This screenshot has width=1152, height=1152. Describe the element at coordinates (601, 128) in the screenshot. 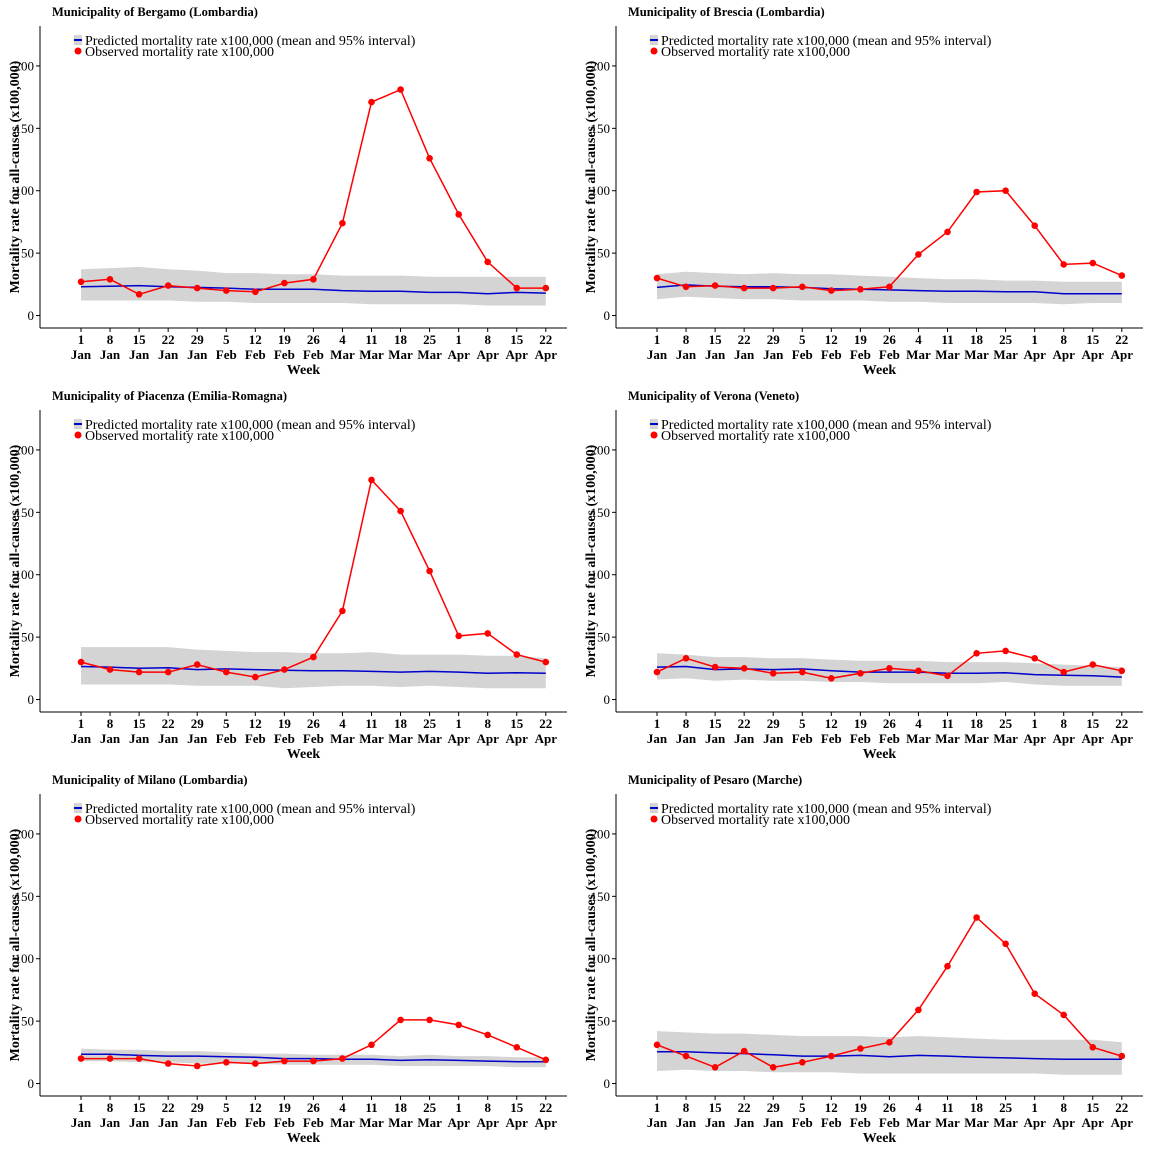

I see `y-tick-label: 150` at that location.